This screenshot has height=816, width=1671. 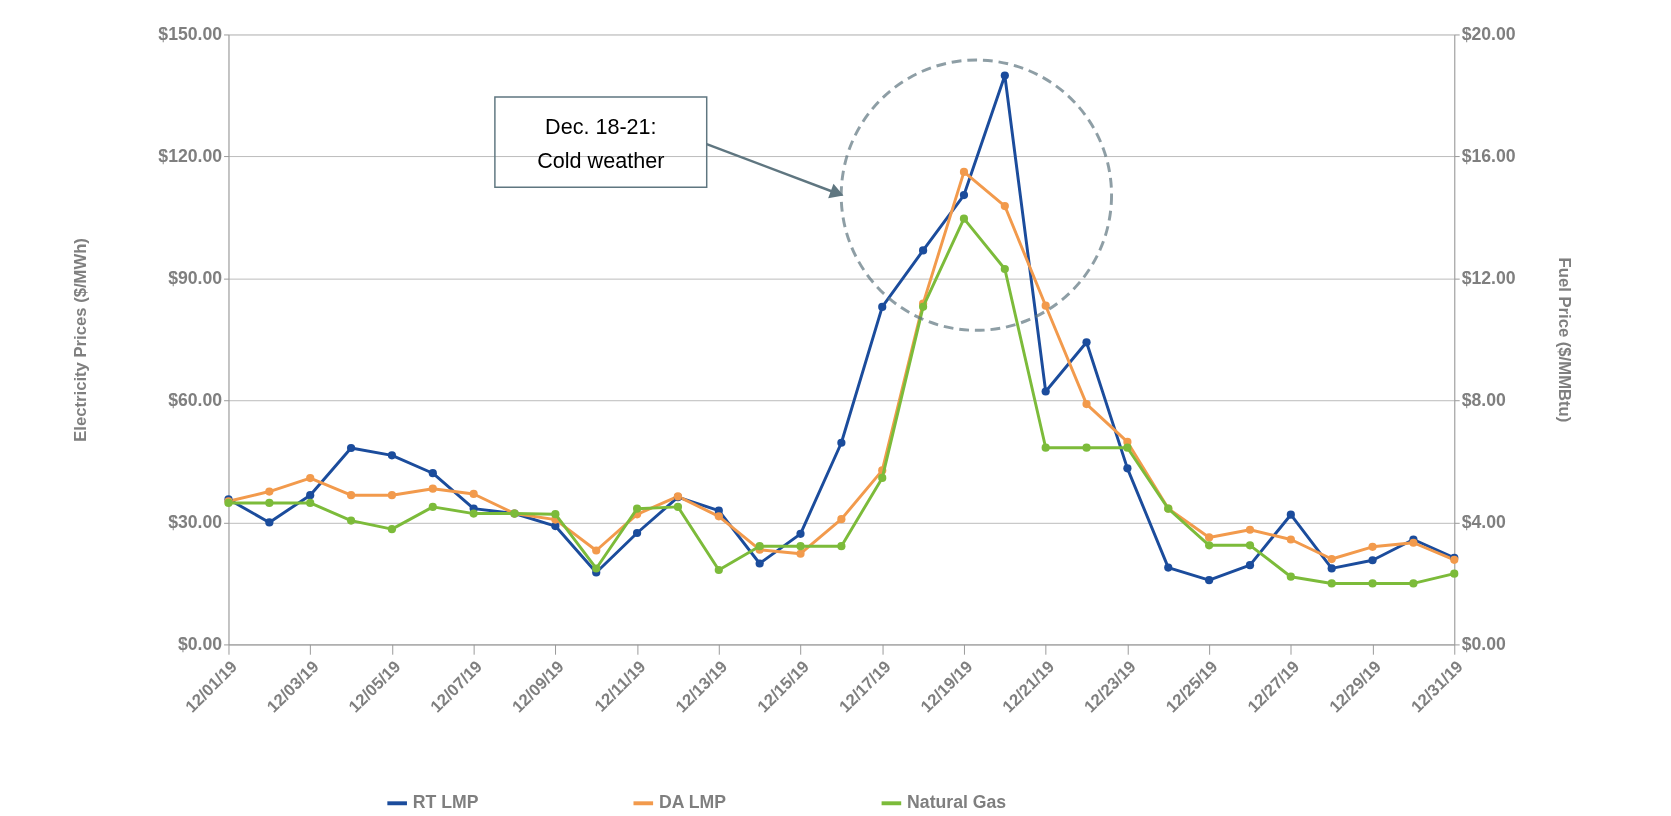 What do you see at coordinates (601, 143) in the screenshot?
I see `annotation: Dec. 18-21: Cold weather` at bounding box center [601, 143].